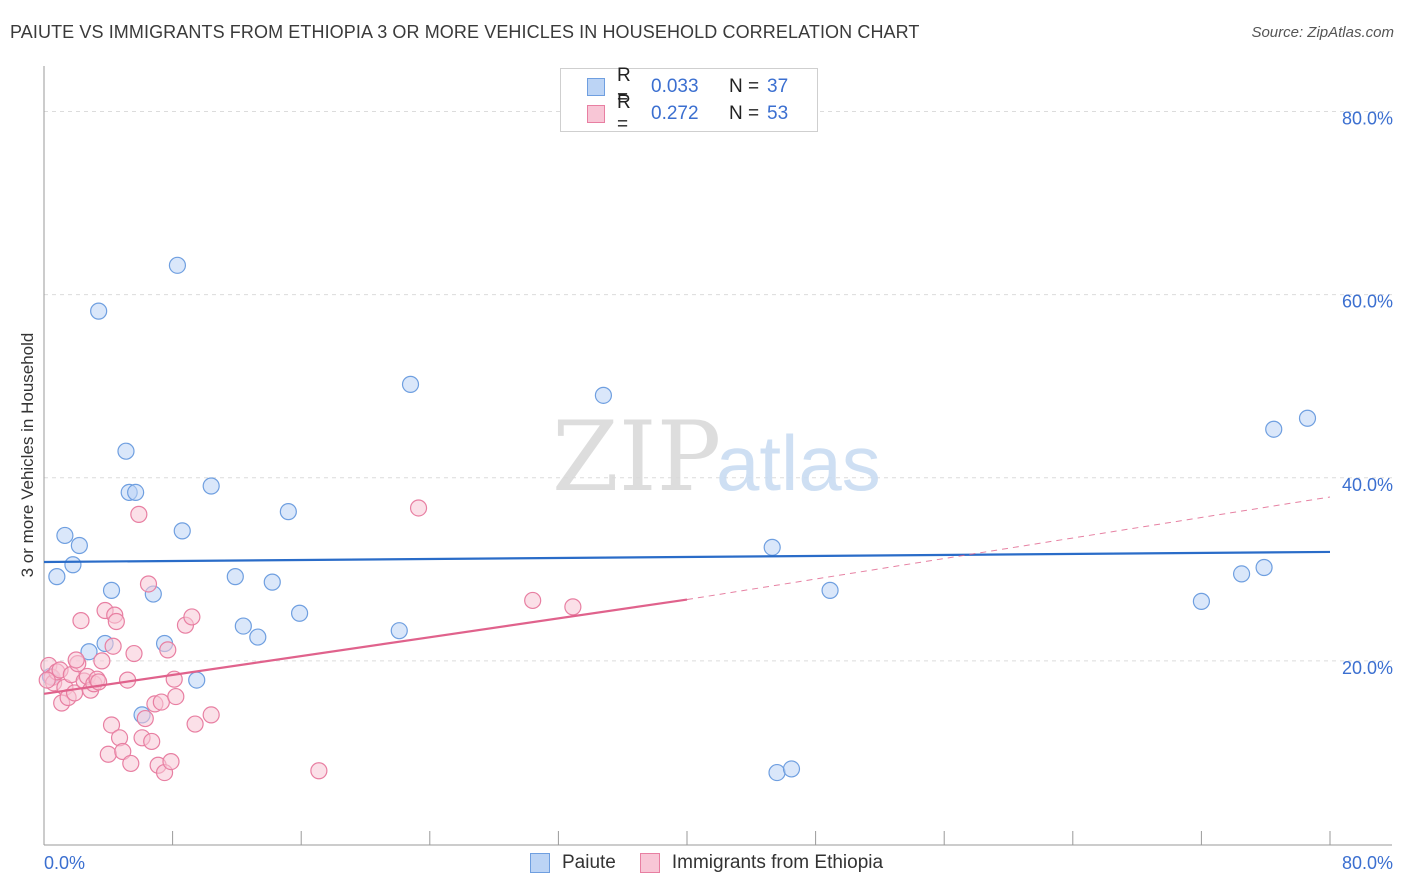 The height and width of the screenshot is (892, 1406). I want to click on y-tick-label: 40.0%, so click(1367, 485).